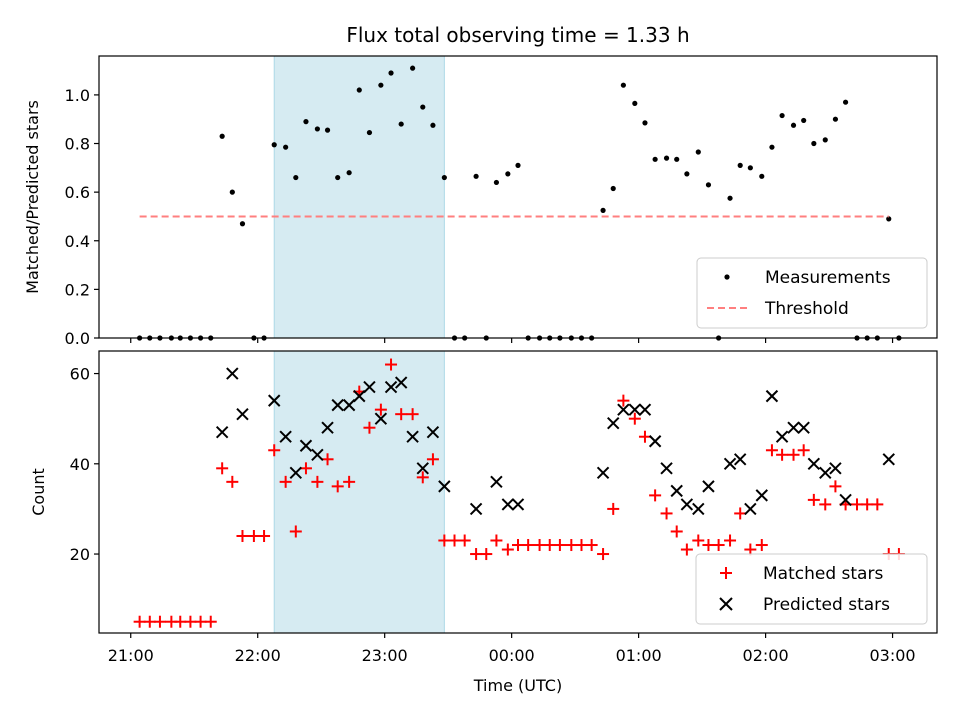  Describe the element at coordinates (80, 374) in the screenshot. I see `bottom-y-tick-label: 60` at that location.